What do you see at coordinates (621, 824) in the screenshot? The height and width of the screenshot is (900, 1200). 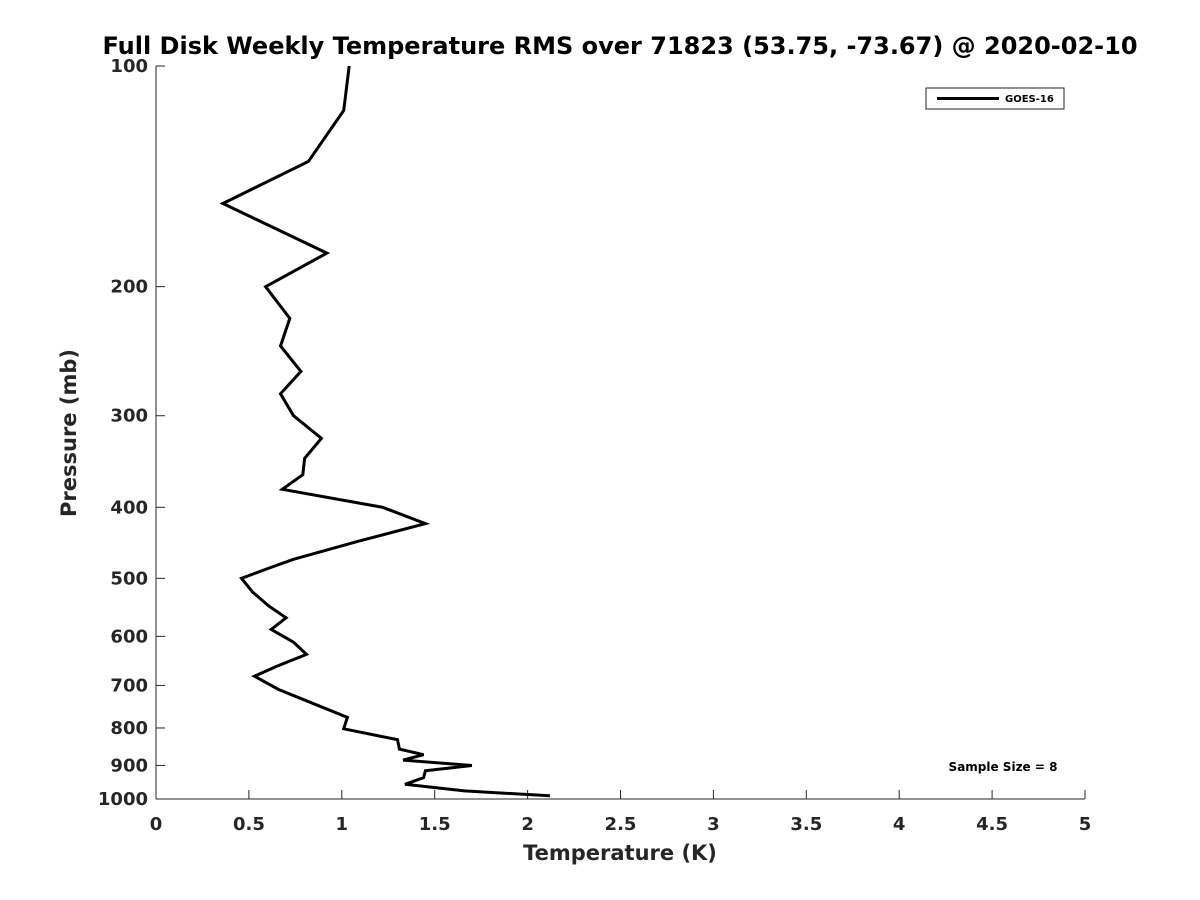 I see `x-tick-label: 2.5` at bounding box center [621, 824].